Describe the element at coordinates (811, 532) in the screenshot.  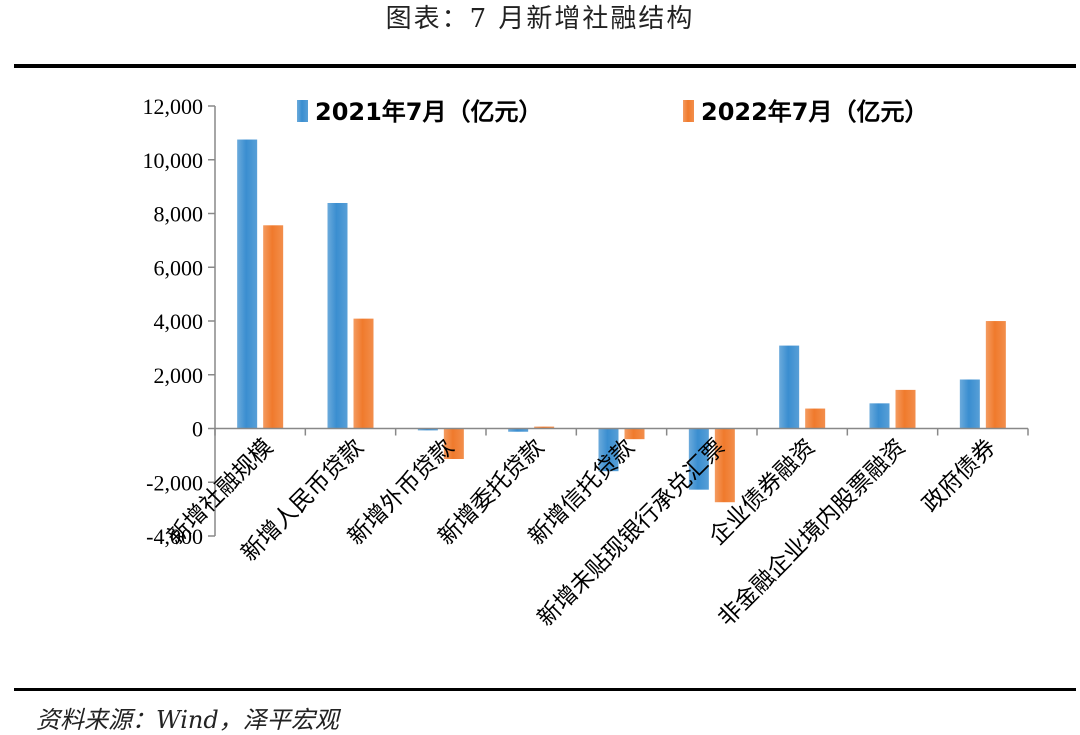
I see `x-category-label: 非金融企业境内股票融资` at that location.